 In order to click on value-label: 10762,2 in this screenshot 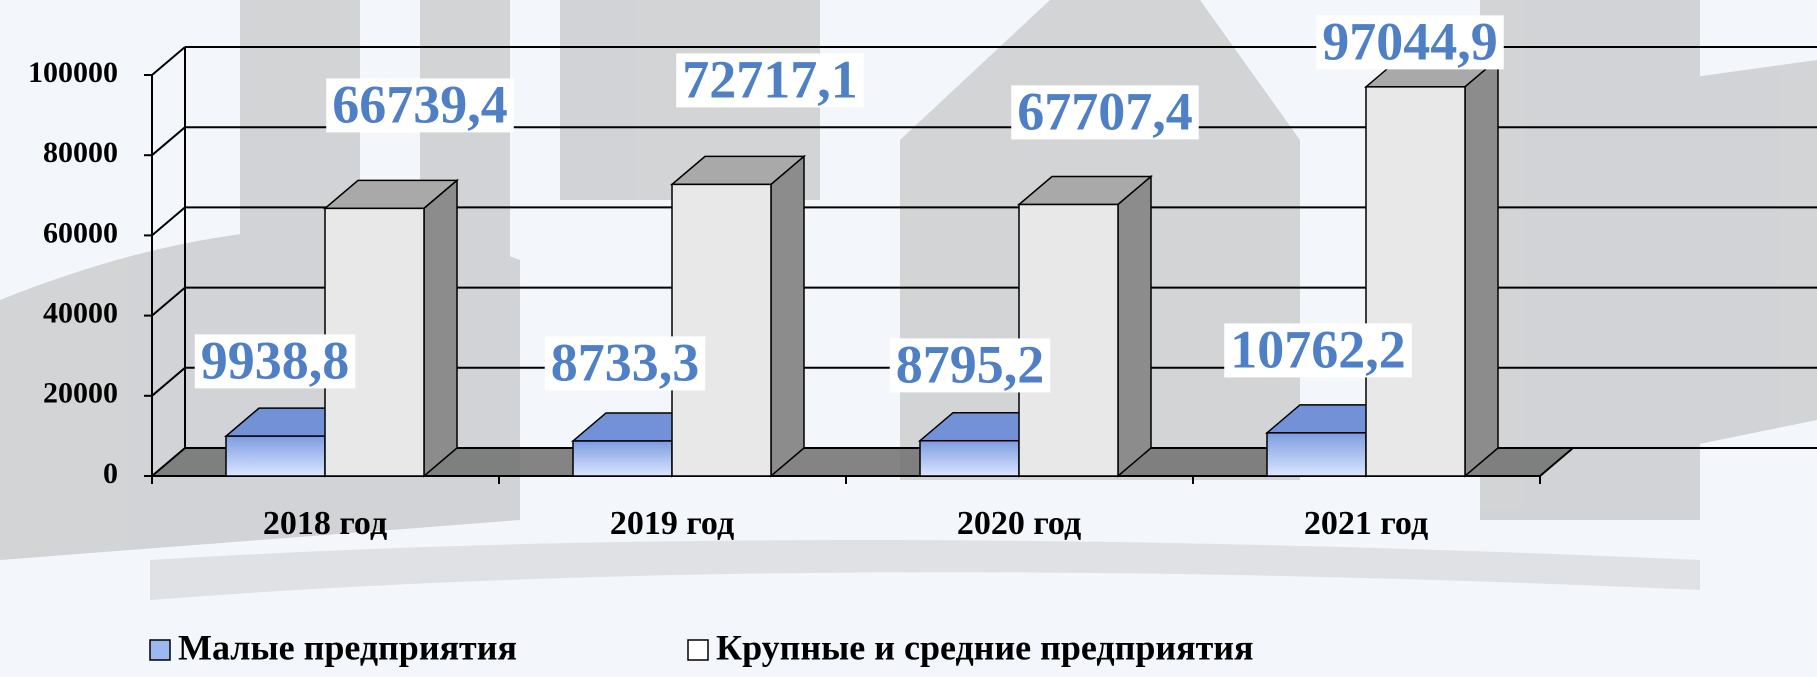, I will do `click(1318, 349)`.